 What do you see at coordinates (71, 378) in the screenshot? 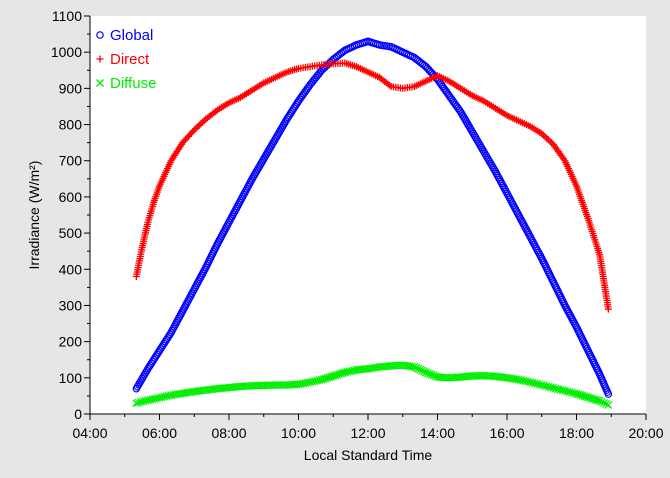
I see `y-tick-label: 100` at bounding box center [71, 378].